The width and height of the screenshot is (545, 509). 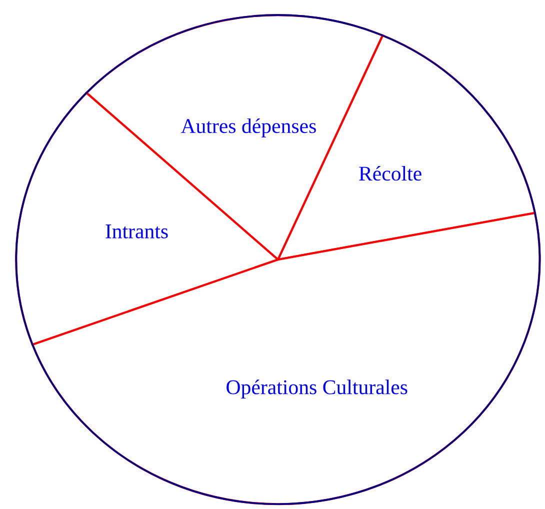 I want to click on slice-label: Opérations Culturales, so click(x=317, y=389).